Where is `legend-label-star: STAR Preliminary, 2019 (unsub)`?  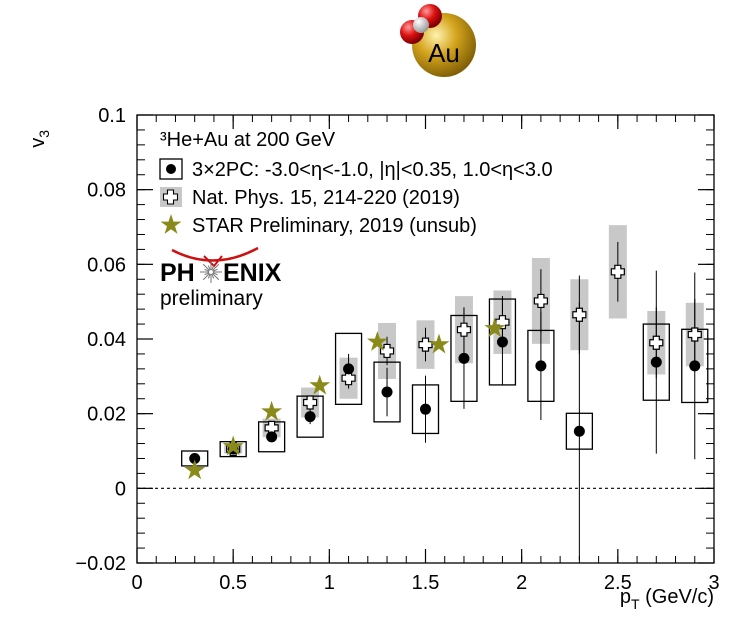 legend-label-star: STAR Preliminary, 2019 (unsub) is located at coordinates (334, 226).